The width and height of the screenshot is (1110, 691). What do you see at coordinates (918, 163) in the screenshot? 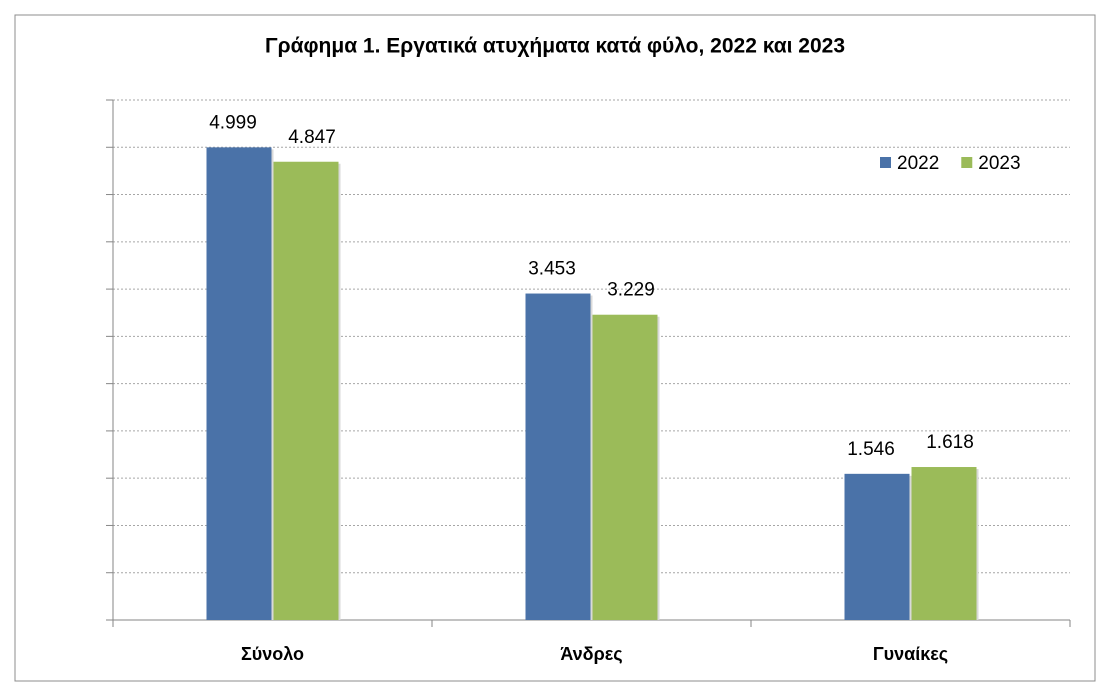
I see `legend-label: 2022` at bounding box center [918, 163].